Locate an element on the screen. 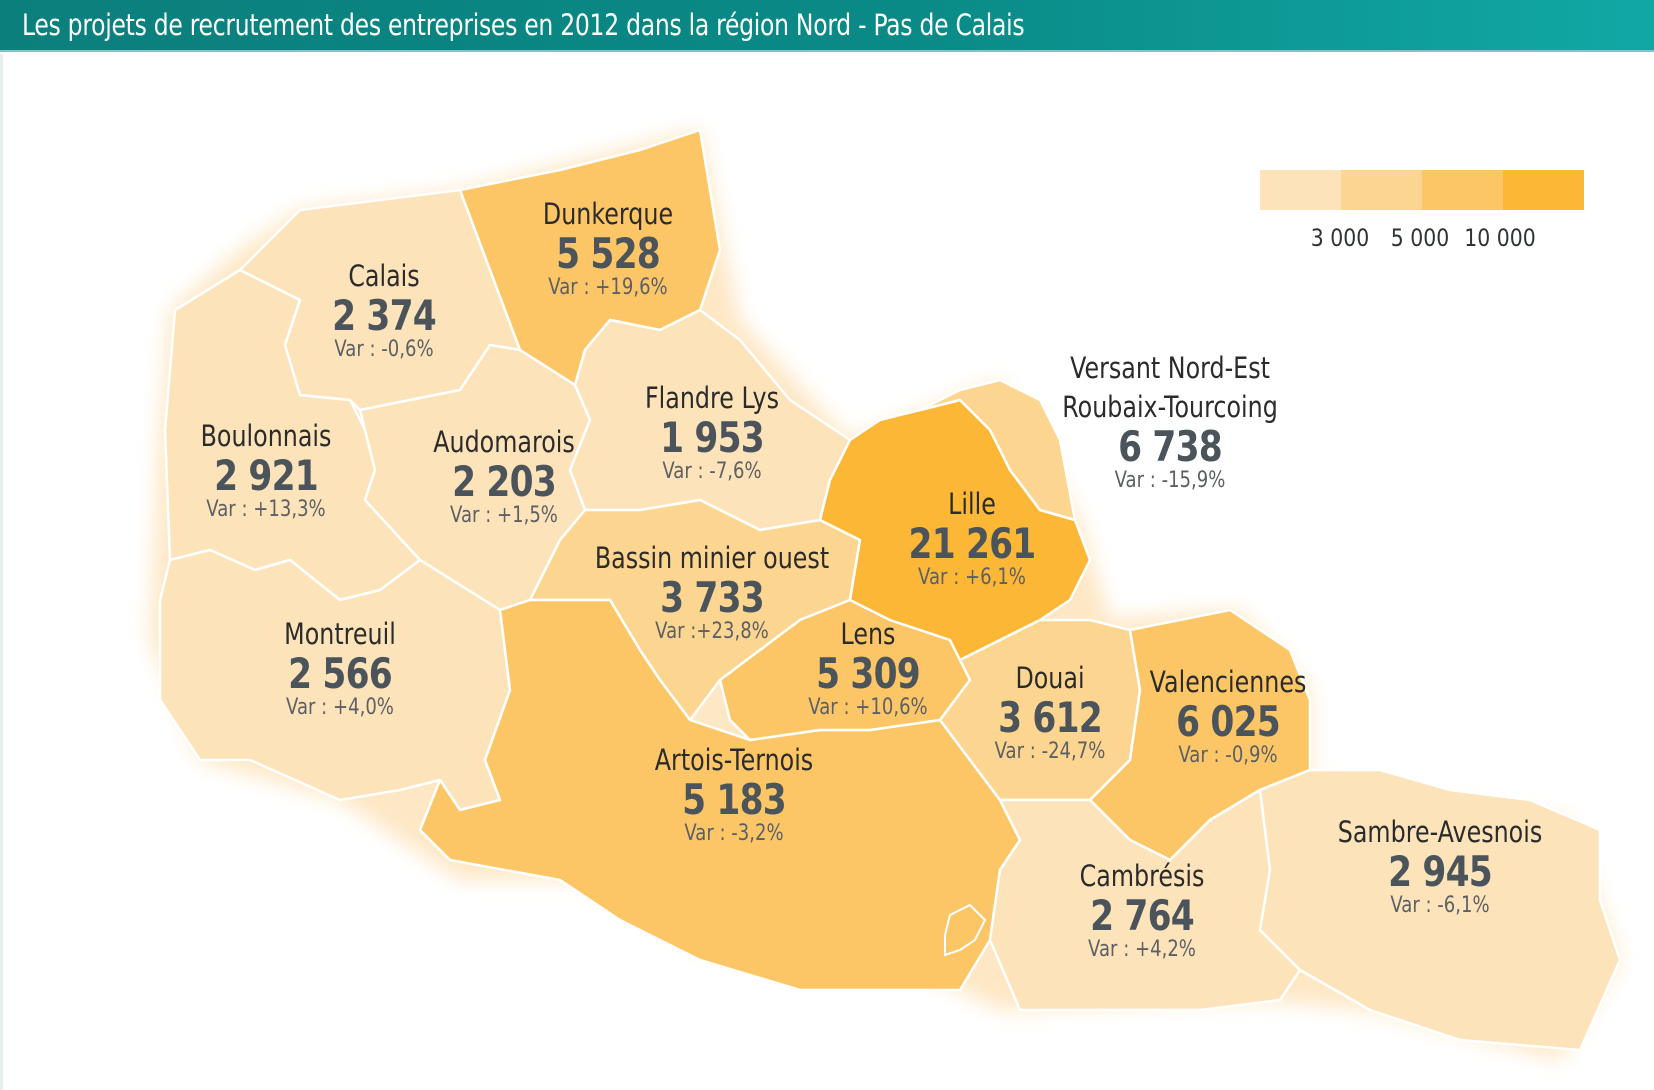 The width and height of the screenshot is (1654, 1090). label-valenciennes: Valenciennes 6 025 Var : -0,9% is located at coordinates (1227, 717).